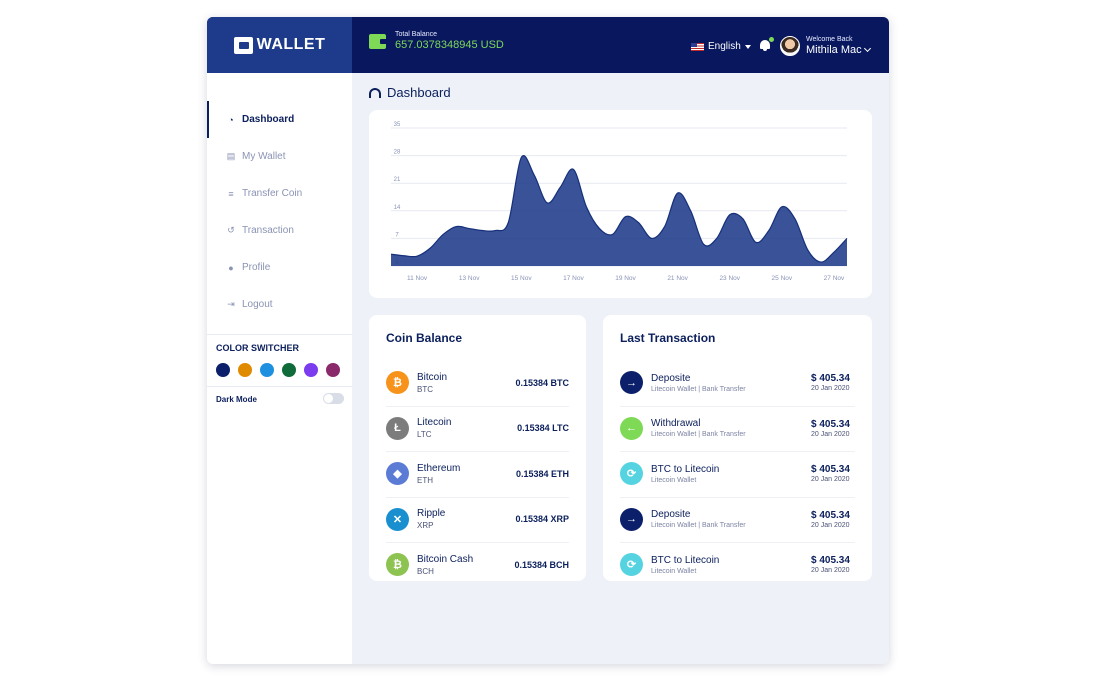 This screenshot has width=1096, height=681. What do you see at coordinates (268, 119) in the screenshot?
I see `sidebar-item-label: Dashboard` at bounding box center [268, 119].